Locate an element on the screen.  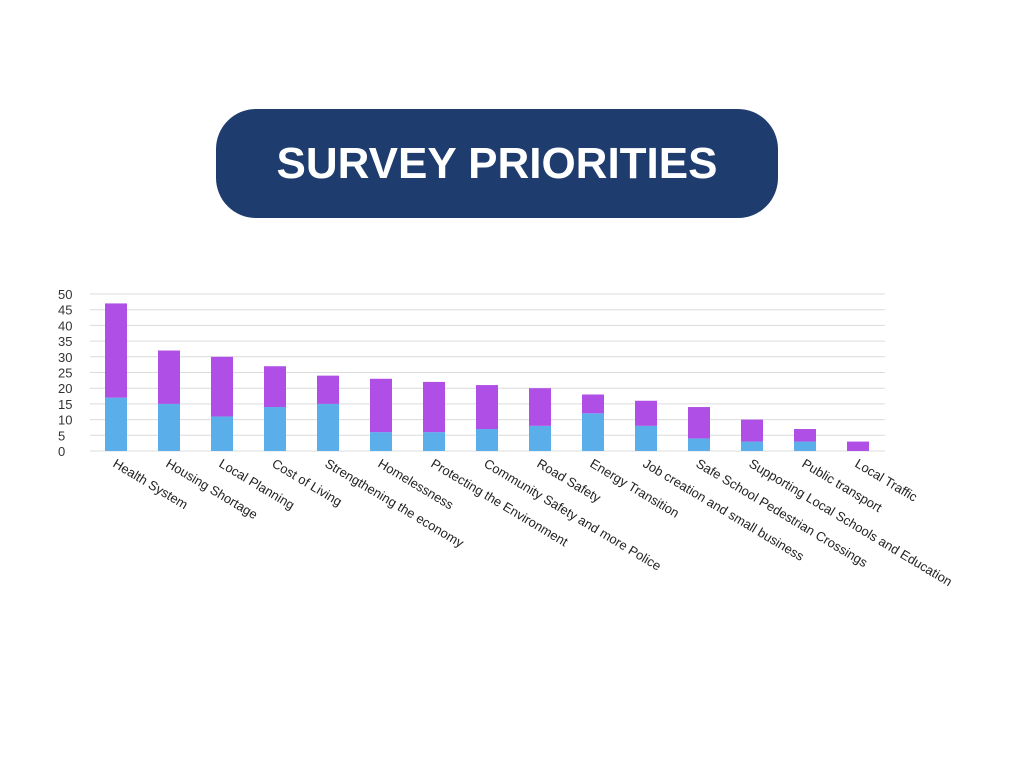
x-category-label: Housing Shortage is located at coordinates (211, 489).